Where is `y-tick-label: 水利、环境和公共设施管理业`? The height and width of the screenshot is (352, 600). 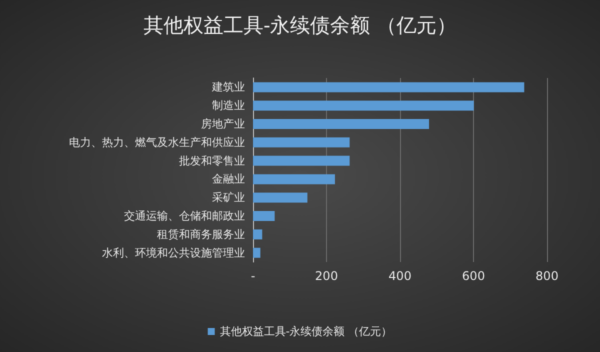 y-tick-label: 水利、环境和公共设施管理业 is located at coordinates (173, 253).